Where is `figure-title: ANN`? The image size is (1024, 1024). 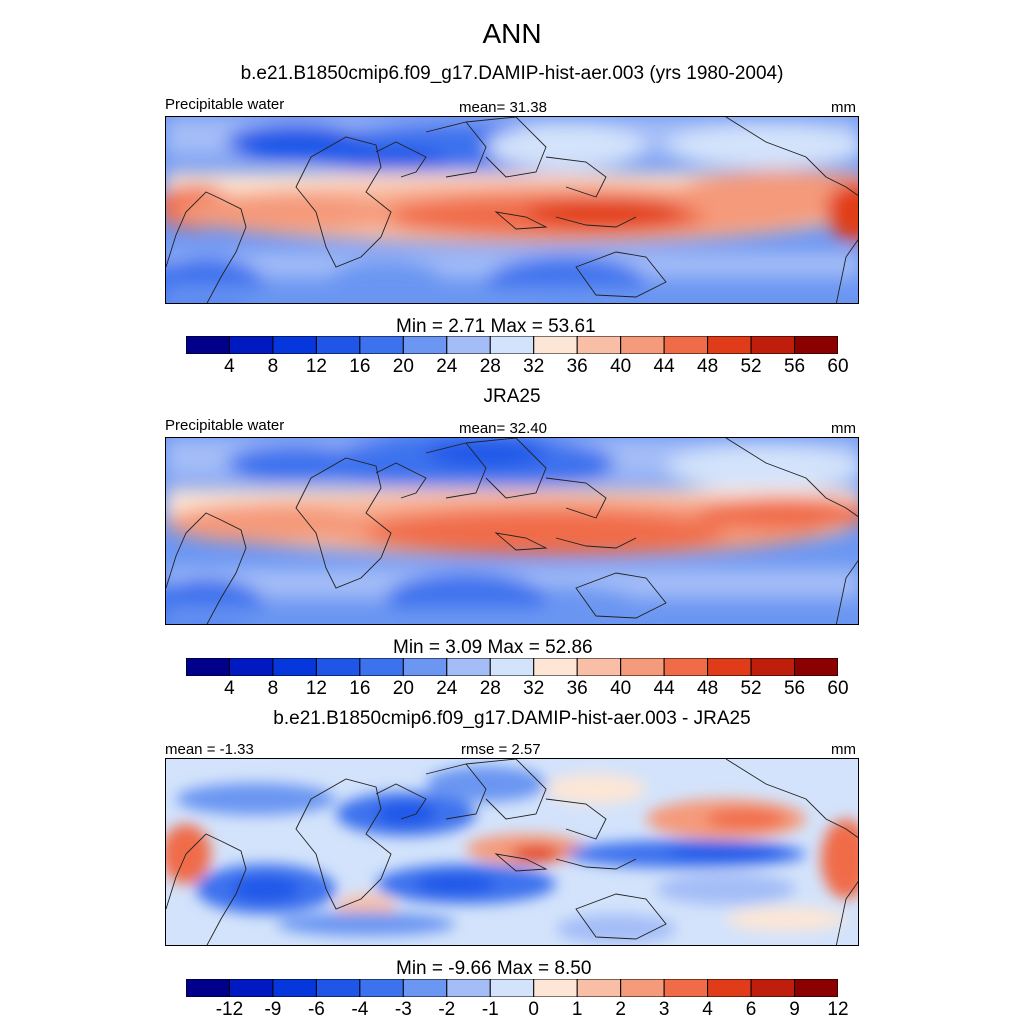 figure-title: ANN is located at coordinates (512, 33).